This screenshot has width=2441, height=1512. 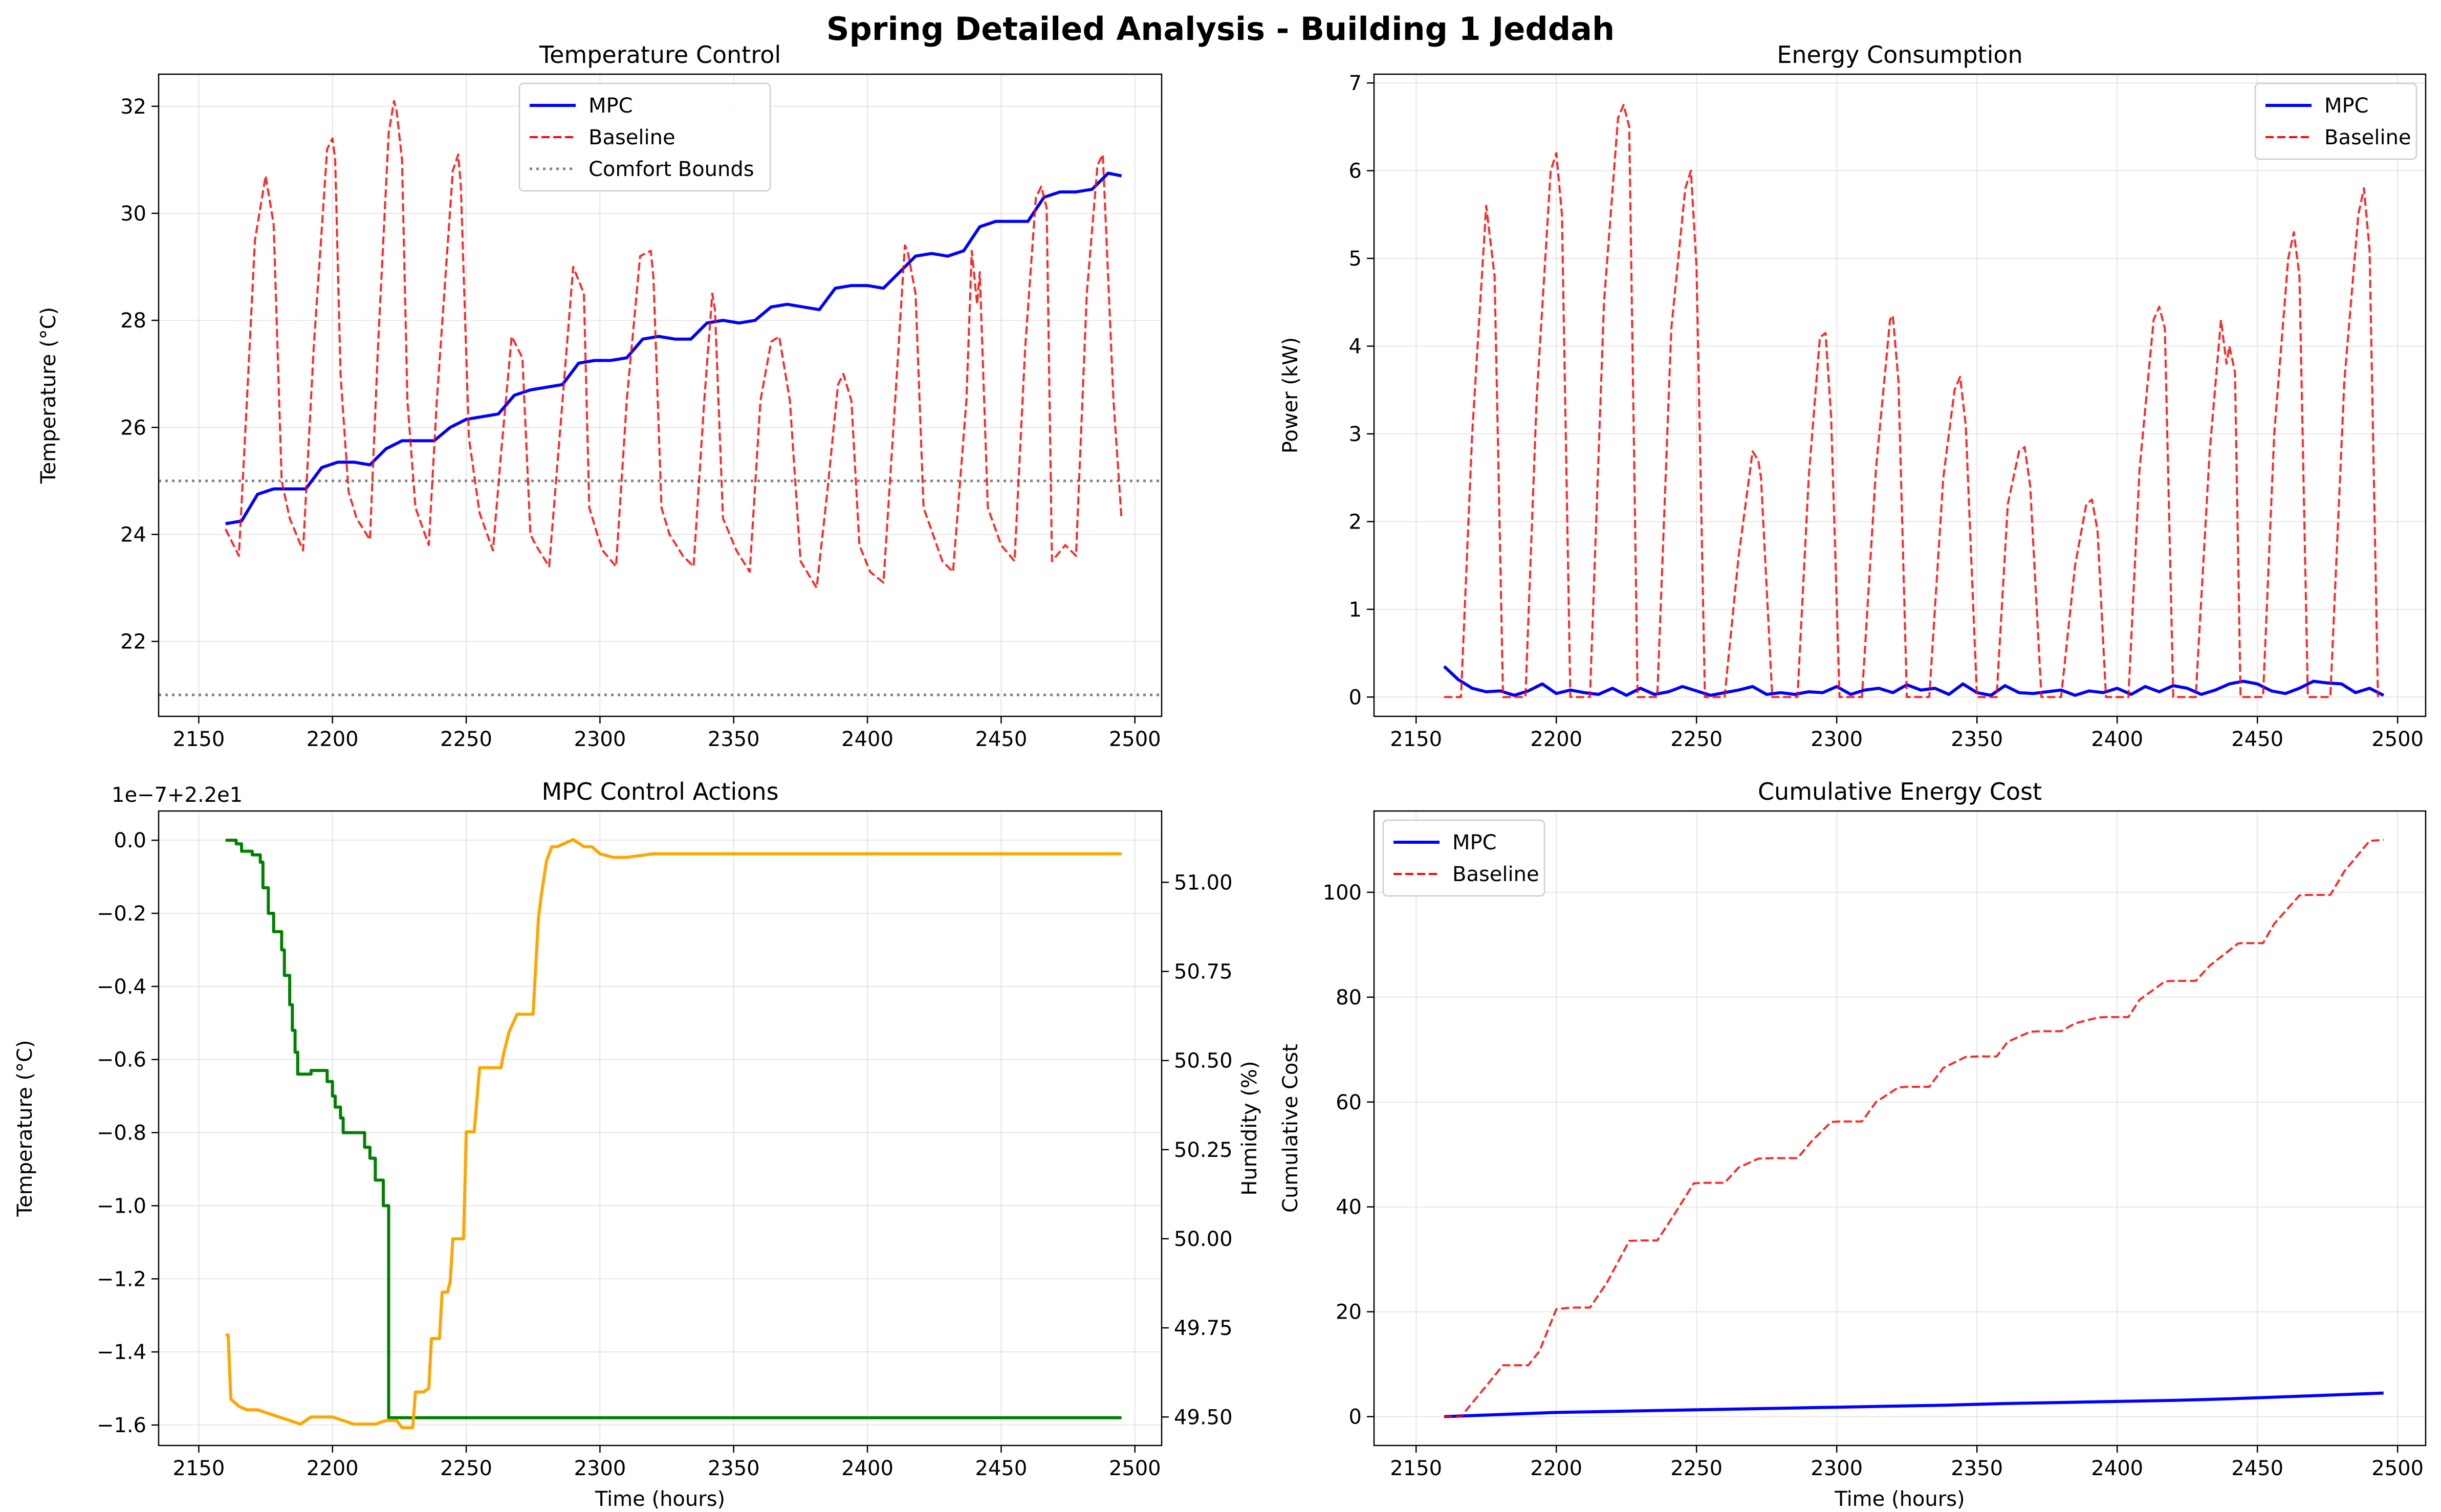 What do you see at coordinates (121, 1352) in the screenshot?
I see `y-tick-label: −1.4` at bounding box center [121, 1352].